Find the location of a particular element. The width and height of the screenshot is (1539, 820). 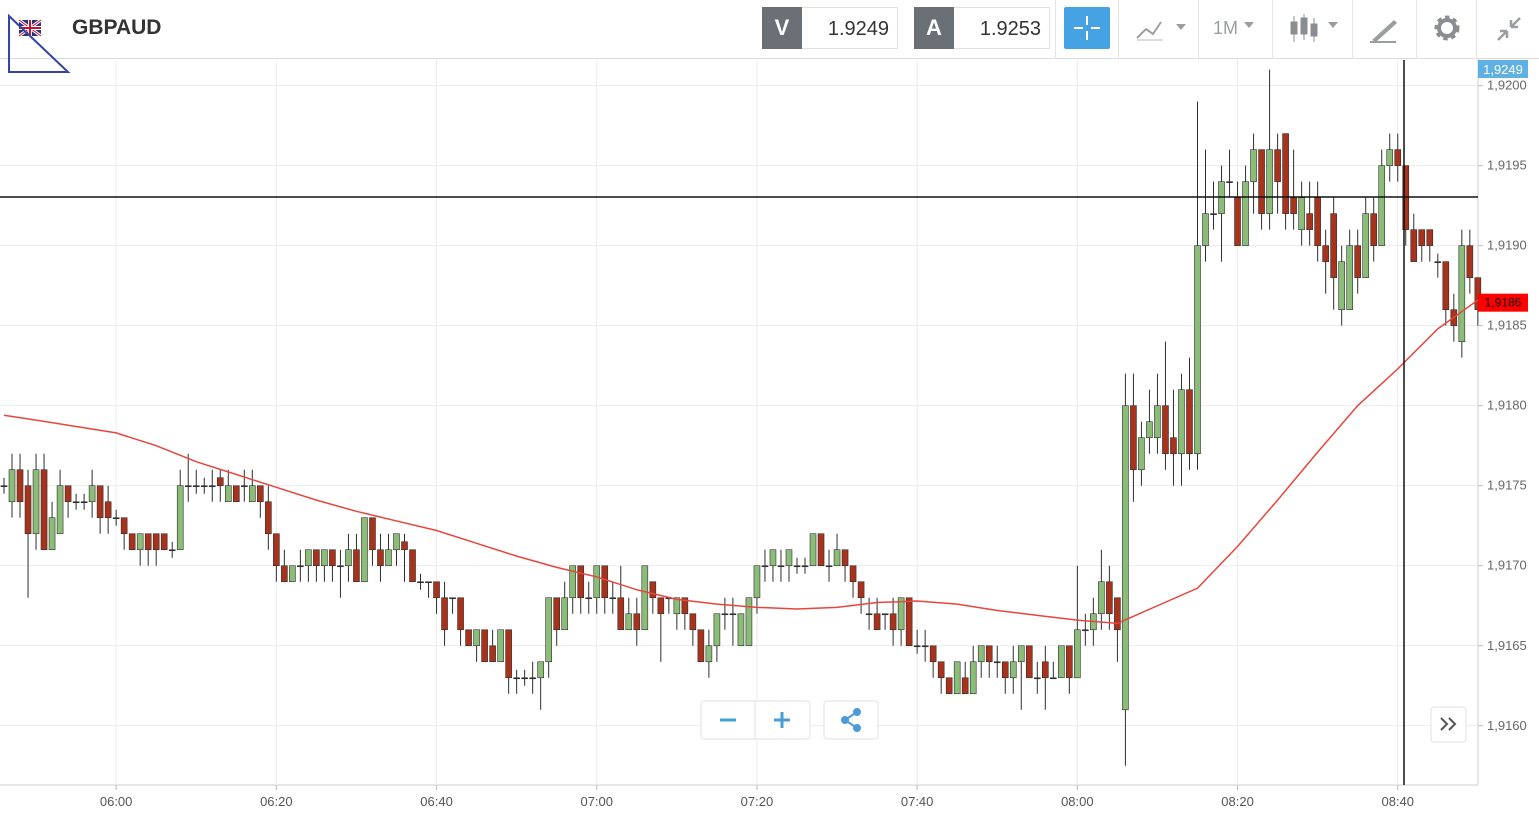

bid-price: 1.9249 is located at coordinates (850, 28).